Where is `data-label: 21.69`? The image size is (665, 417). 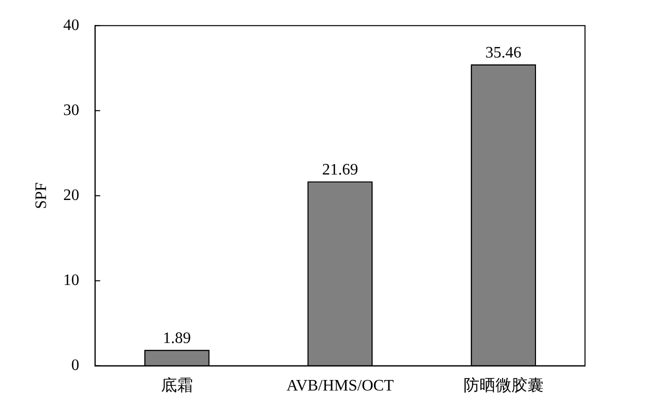 data-label: 21.69 is located at coordinates (340, 170).